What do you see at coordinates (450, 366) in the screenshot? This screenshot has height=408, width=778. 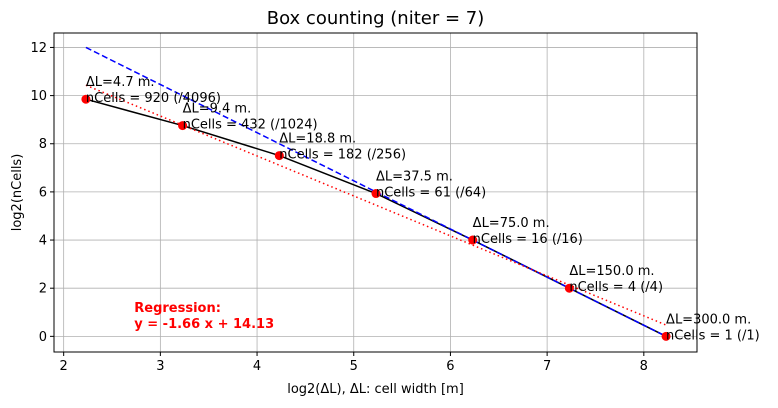 I see `x-tick-label: 6` at bounding box center [450, 366].